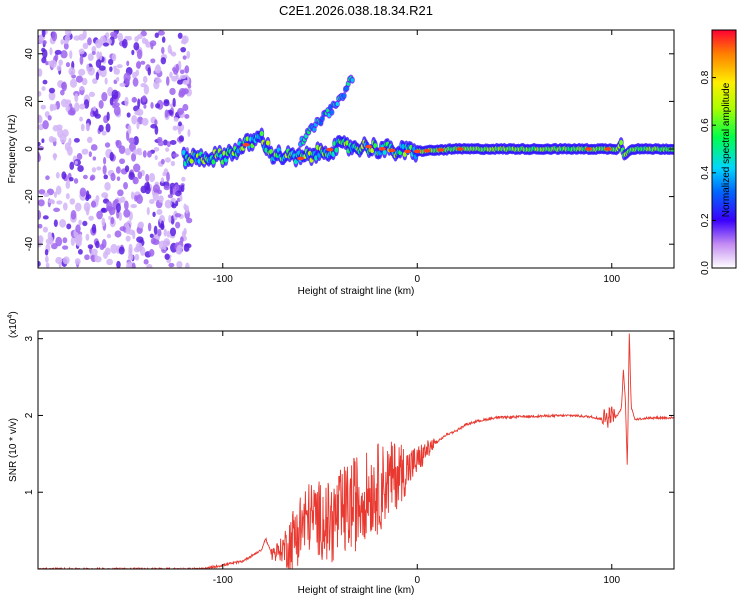 This screenshot has width=750, height=600. Describe the element at coordinates (223, 279) in the screenshot. I see `x-tick-label: -100` at that location.